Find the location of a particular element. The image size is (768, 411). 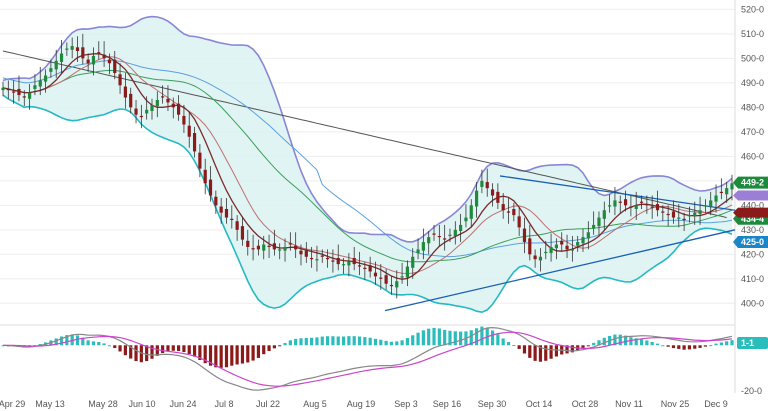

price-tag-bg is located at coordinates (750, 242).